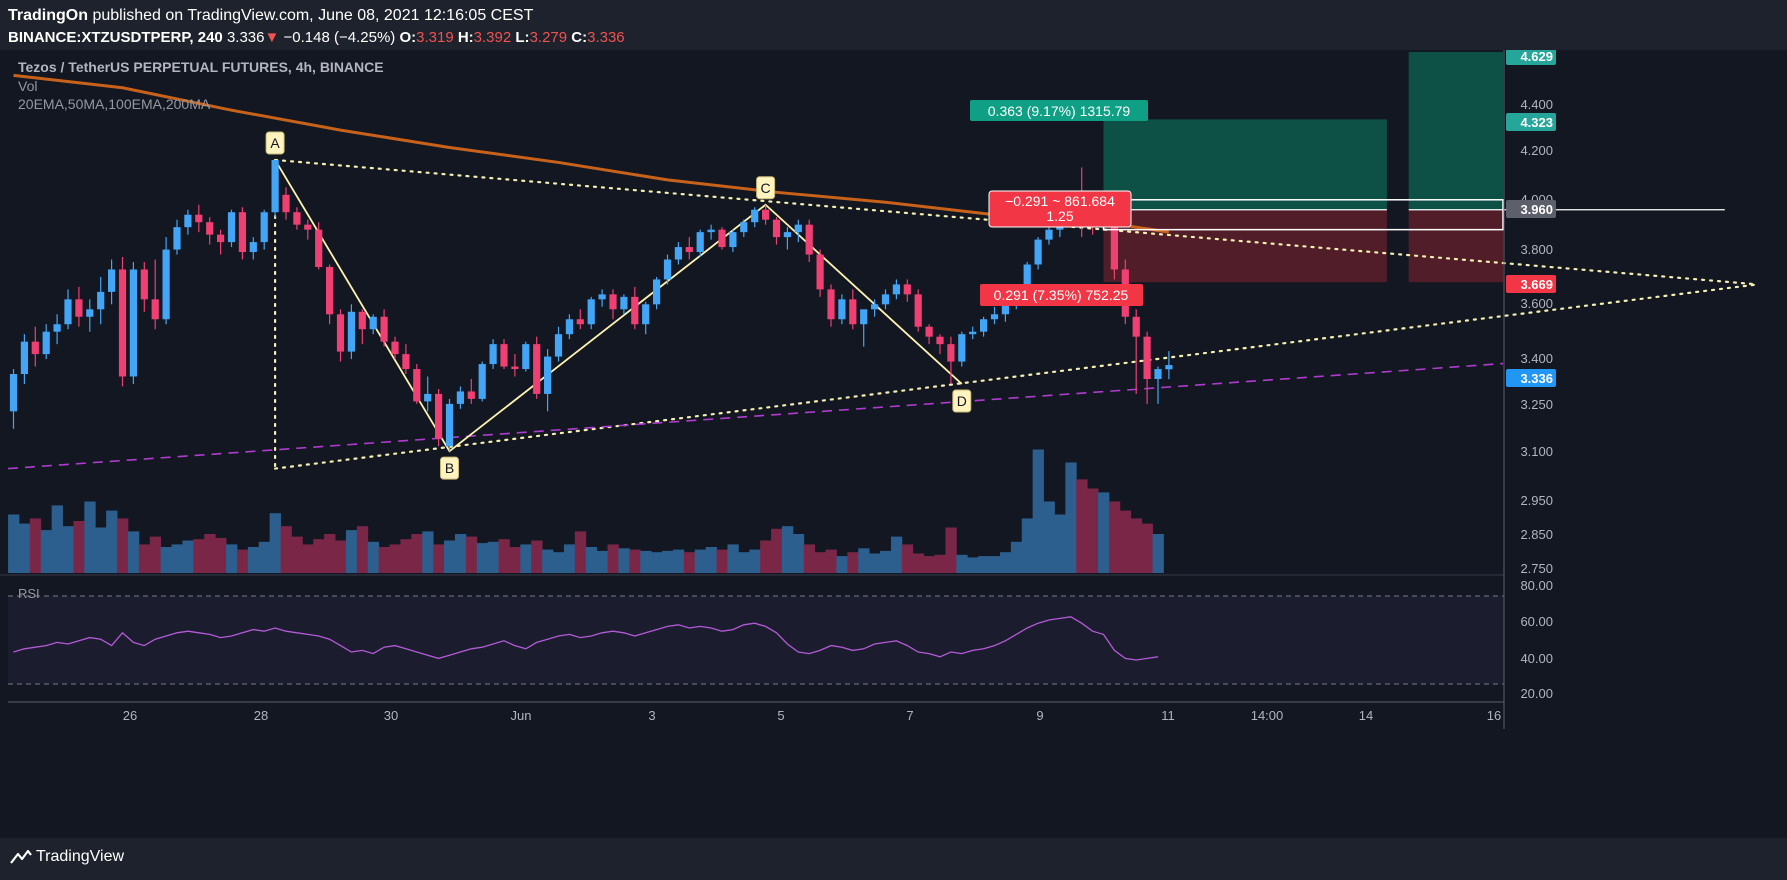 The width and height of the screenshot is (1787, 880). I want to click on price-tick: 3.600, so click(1536, 303).